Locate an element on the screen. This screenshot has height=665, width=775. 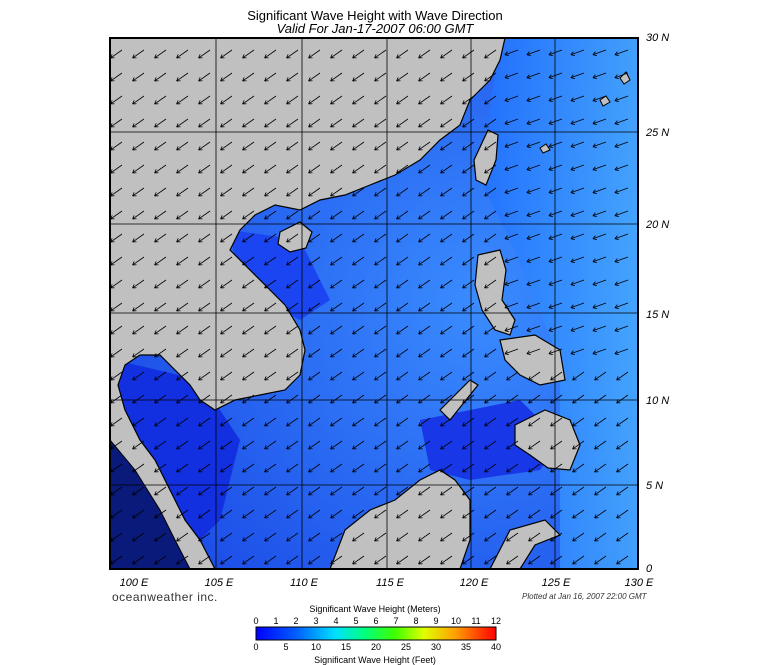
lat-label: 10 N is located at coordinates (658, 401).